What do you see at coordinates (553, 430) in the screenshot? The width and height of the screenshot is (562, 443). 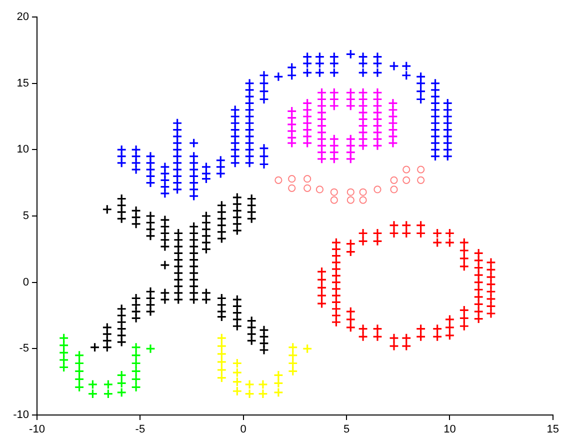 I see `x-tick-label: 15` at bounding box center [553, 430].